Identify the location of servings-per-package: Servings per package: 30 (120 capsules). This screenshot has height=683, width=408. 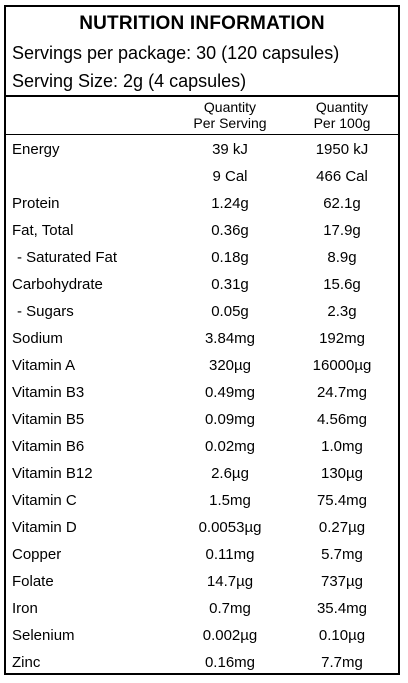
(176, 53).